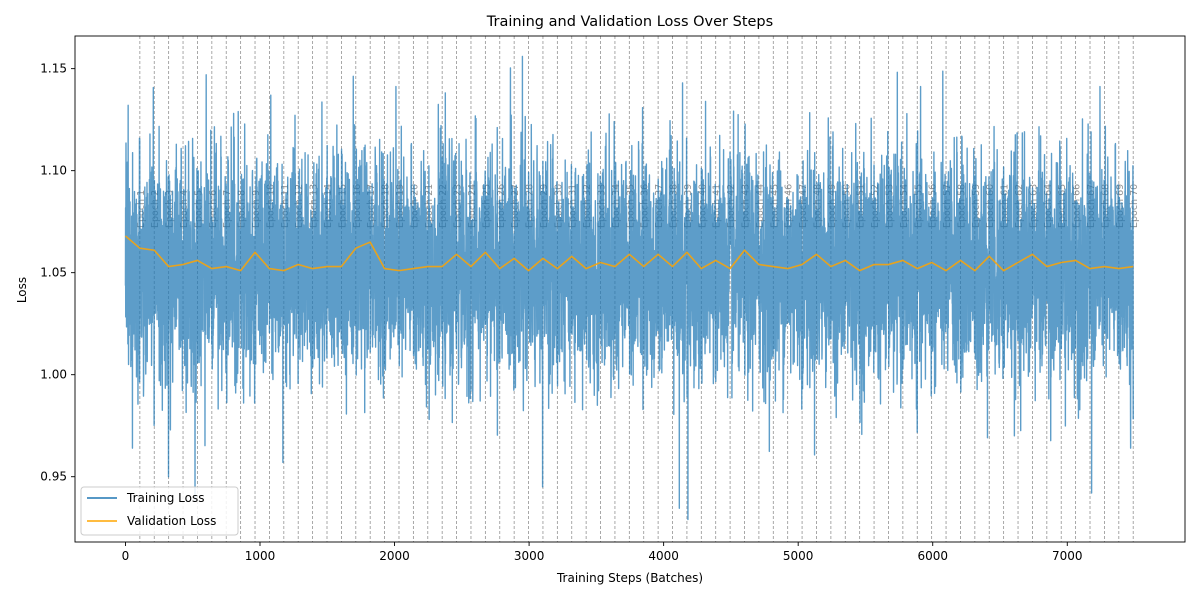  What do you see at coordinates (141, 209) in the screenshot?
I see `epoch-label: Epoch 1` at bounding box center [141, 209].